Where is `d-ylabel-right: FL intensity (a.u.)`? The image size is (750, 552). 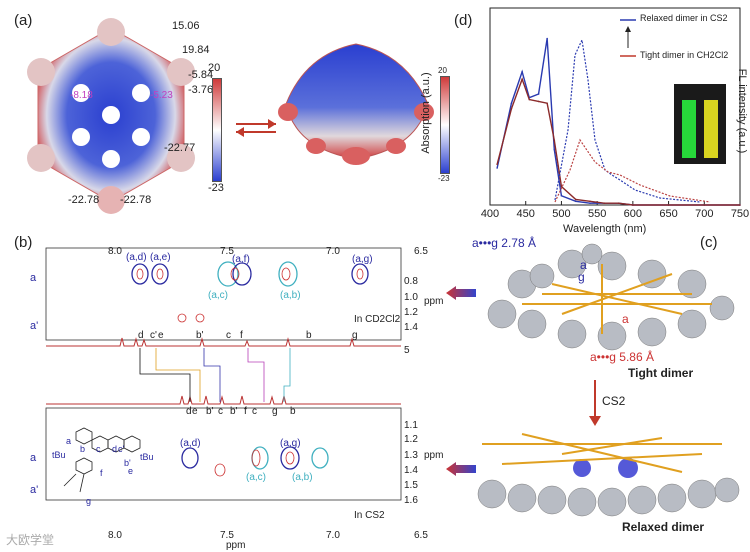 d-ylabel-right: FL intensity (a.u.) is located at coordinates (742, 111).